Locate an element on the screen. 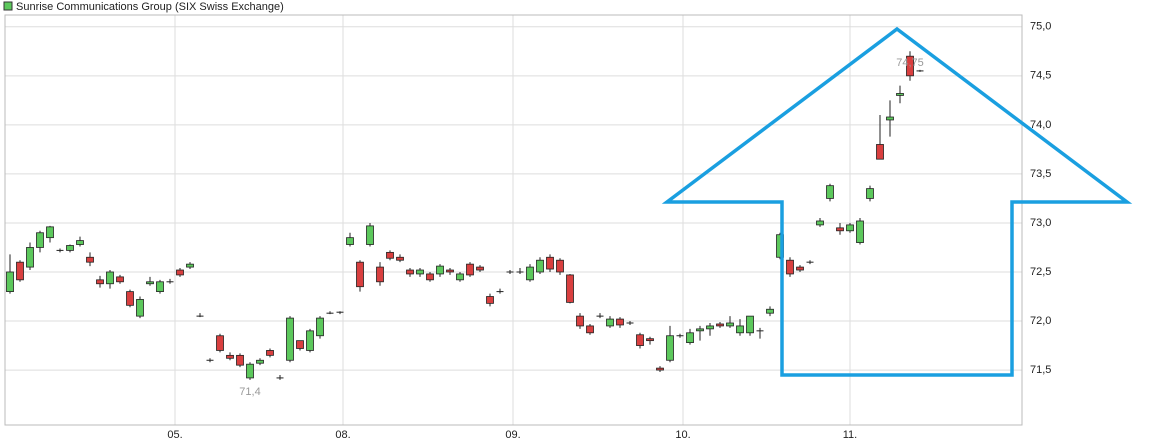 The height and width of the screenshot is (448, 1155). legend-swatch is located at coordinates (8, 6).